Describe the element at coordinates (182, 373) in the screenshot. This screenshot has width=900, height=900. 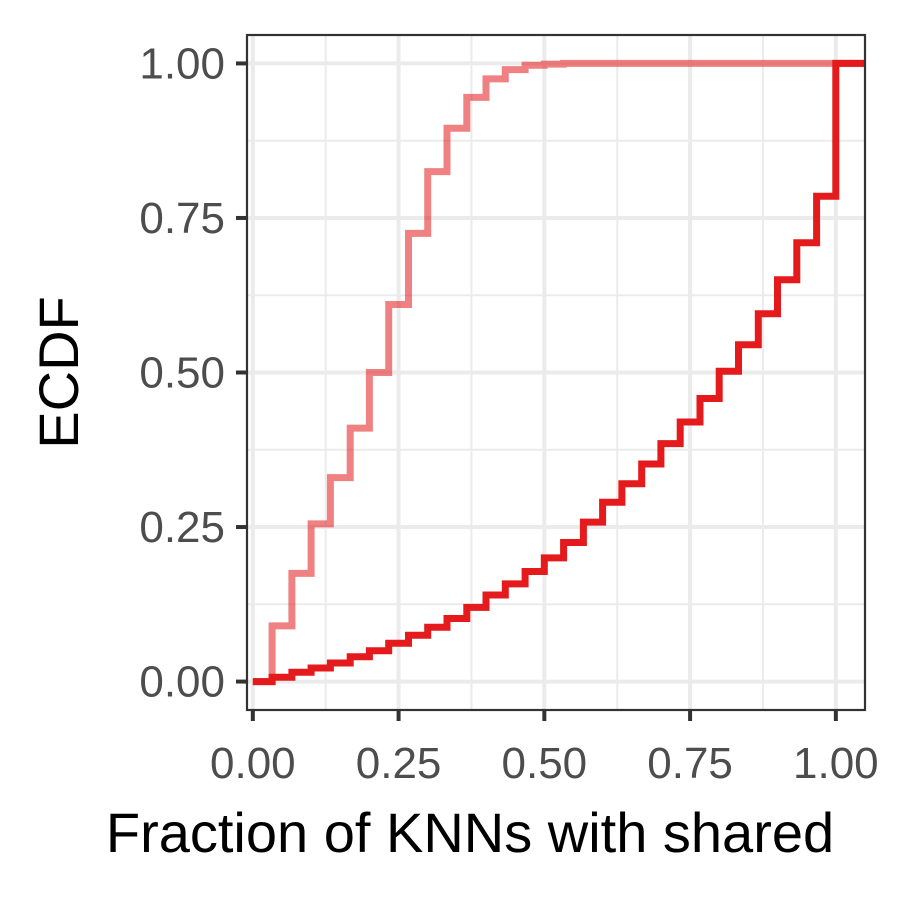
I see `y-tick-label: 0.50` at that location.